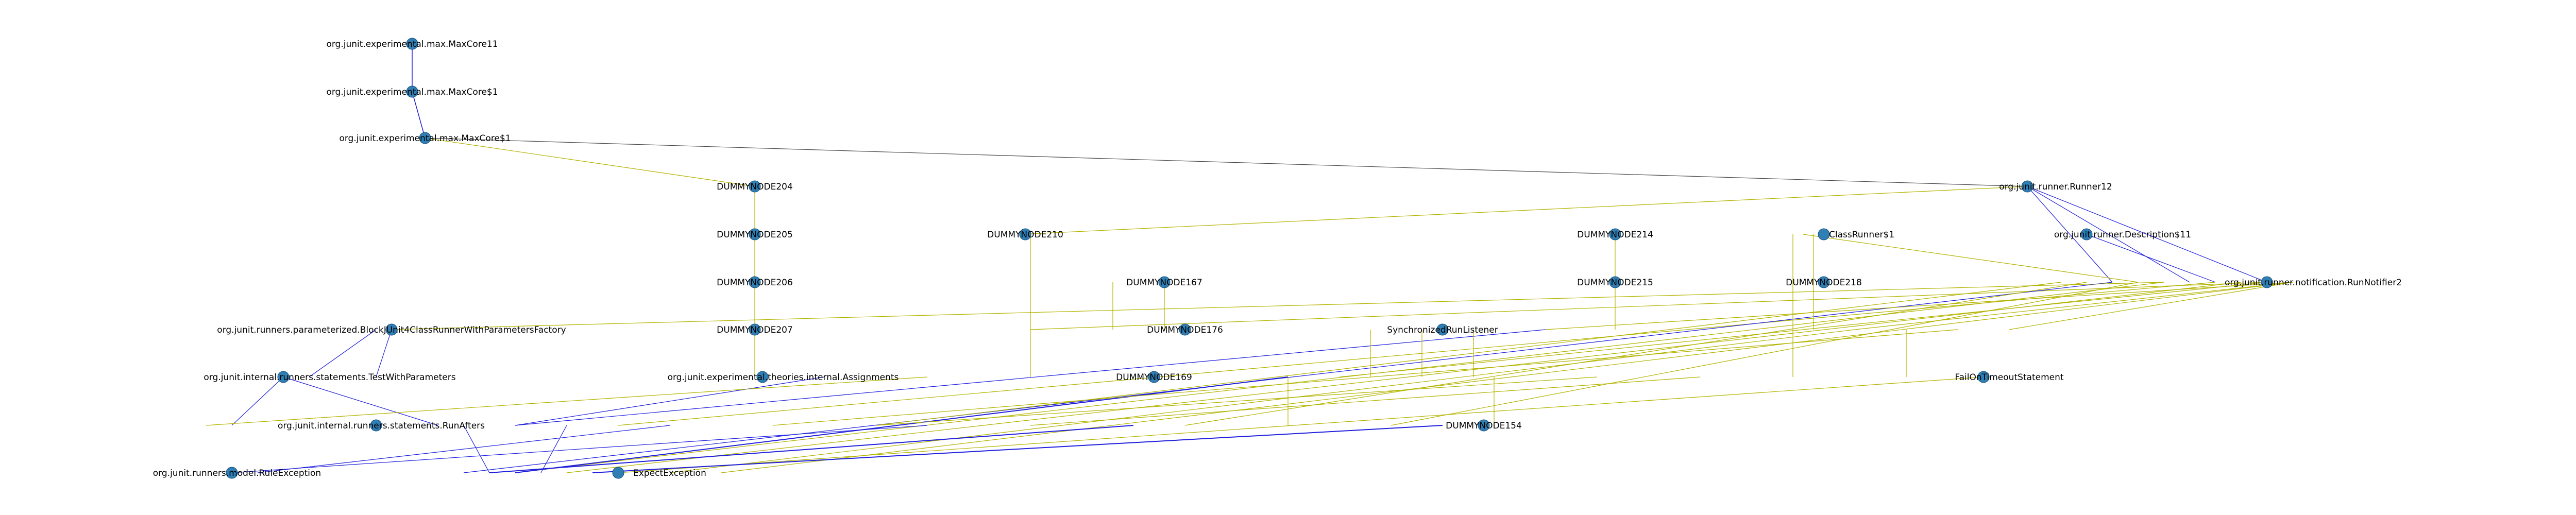 The image size is (2576, 515). I want to click on graph-node: ExpectException, so click(659, 473).